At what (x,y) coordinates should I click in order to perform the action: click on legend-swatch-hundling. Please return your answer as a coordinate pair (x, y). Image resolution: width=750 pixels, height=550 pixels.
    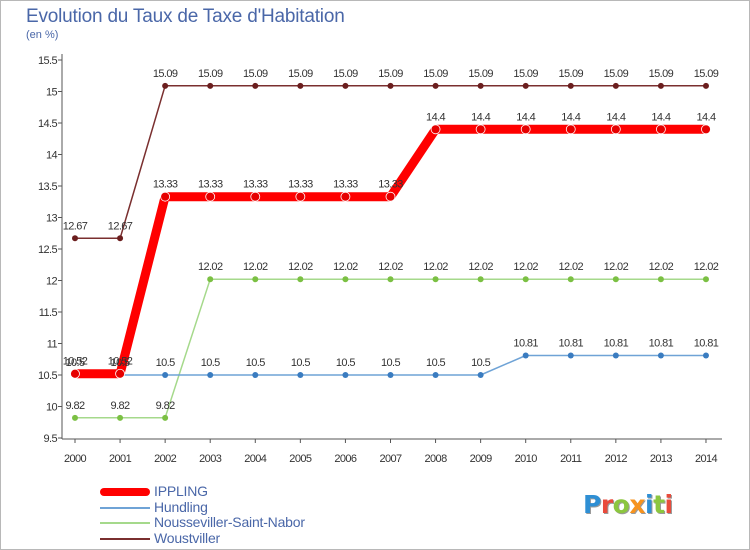
    Looking at the image, I should click on (125, 507).